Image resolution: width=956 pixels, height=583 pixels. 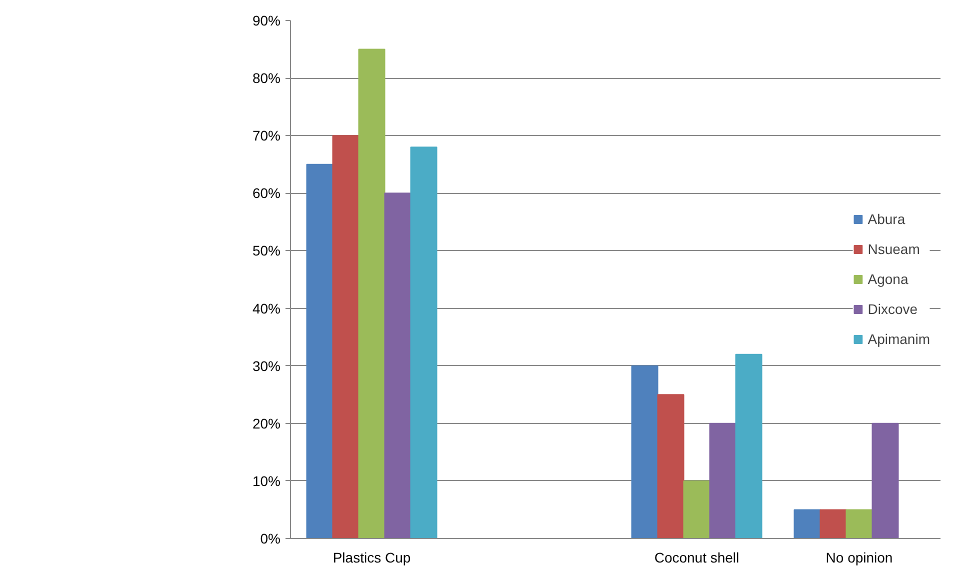 What do you see at coordinates (697, 558) in the screenshot?
I see `x-tick-label: Coconut shell` at bounding box center [697, 558].